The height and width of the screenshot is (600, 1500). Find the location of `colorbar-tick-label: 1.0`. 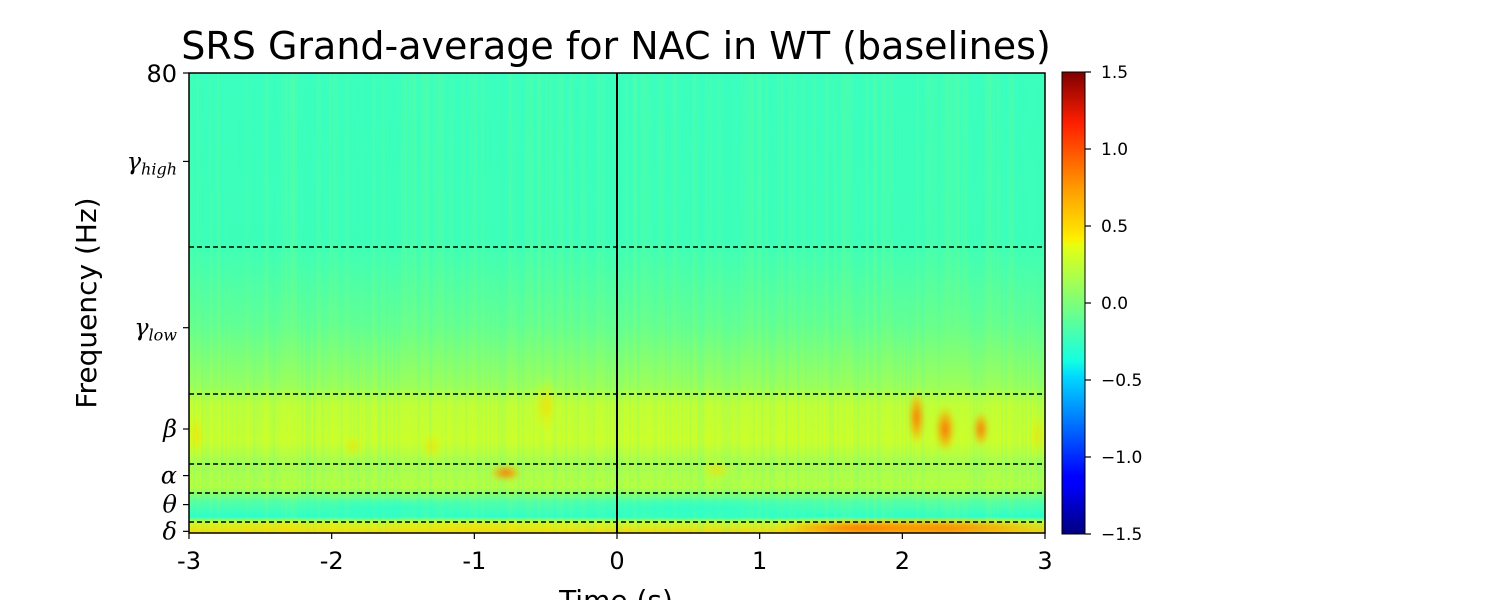

colorbar-tick-label: 1.0 is located at coordinates (1114, 150).